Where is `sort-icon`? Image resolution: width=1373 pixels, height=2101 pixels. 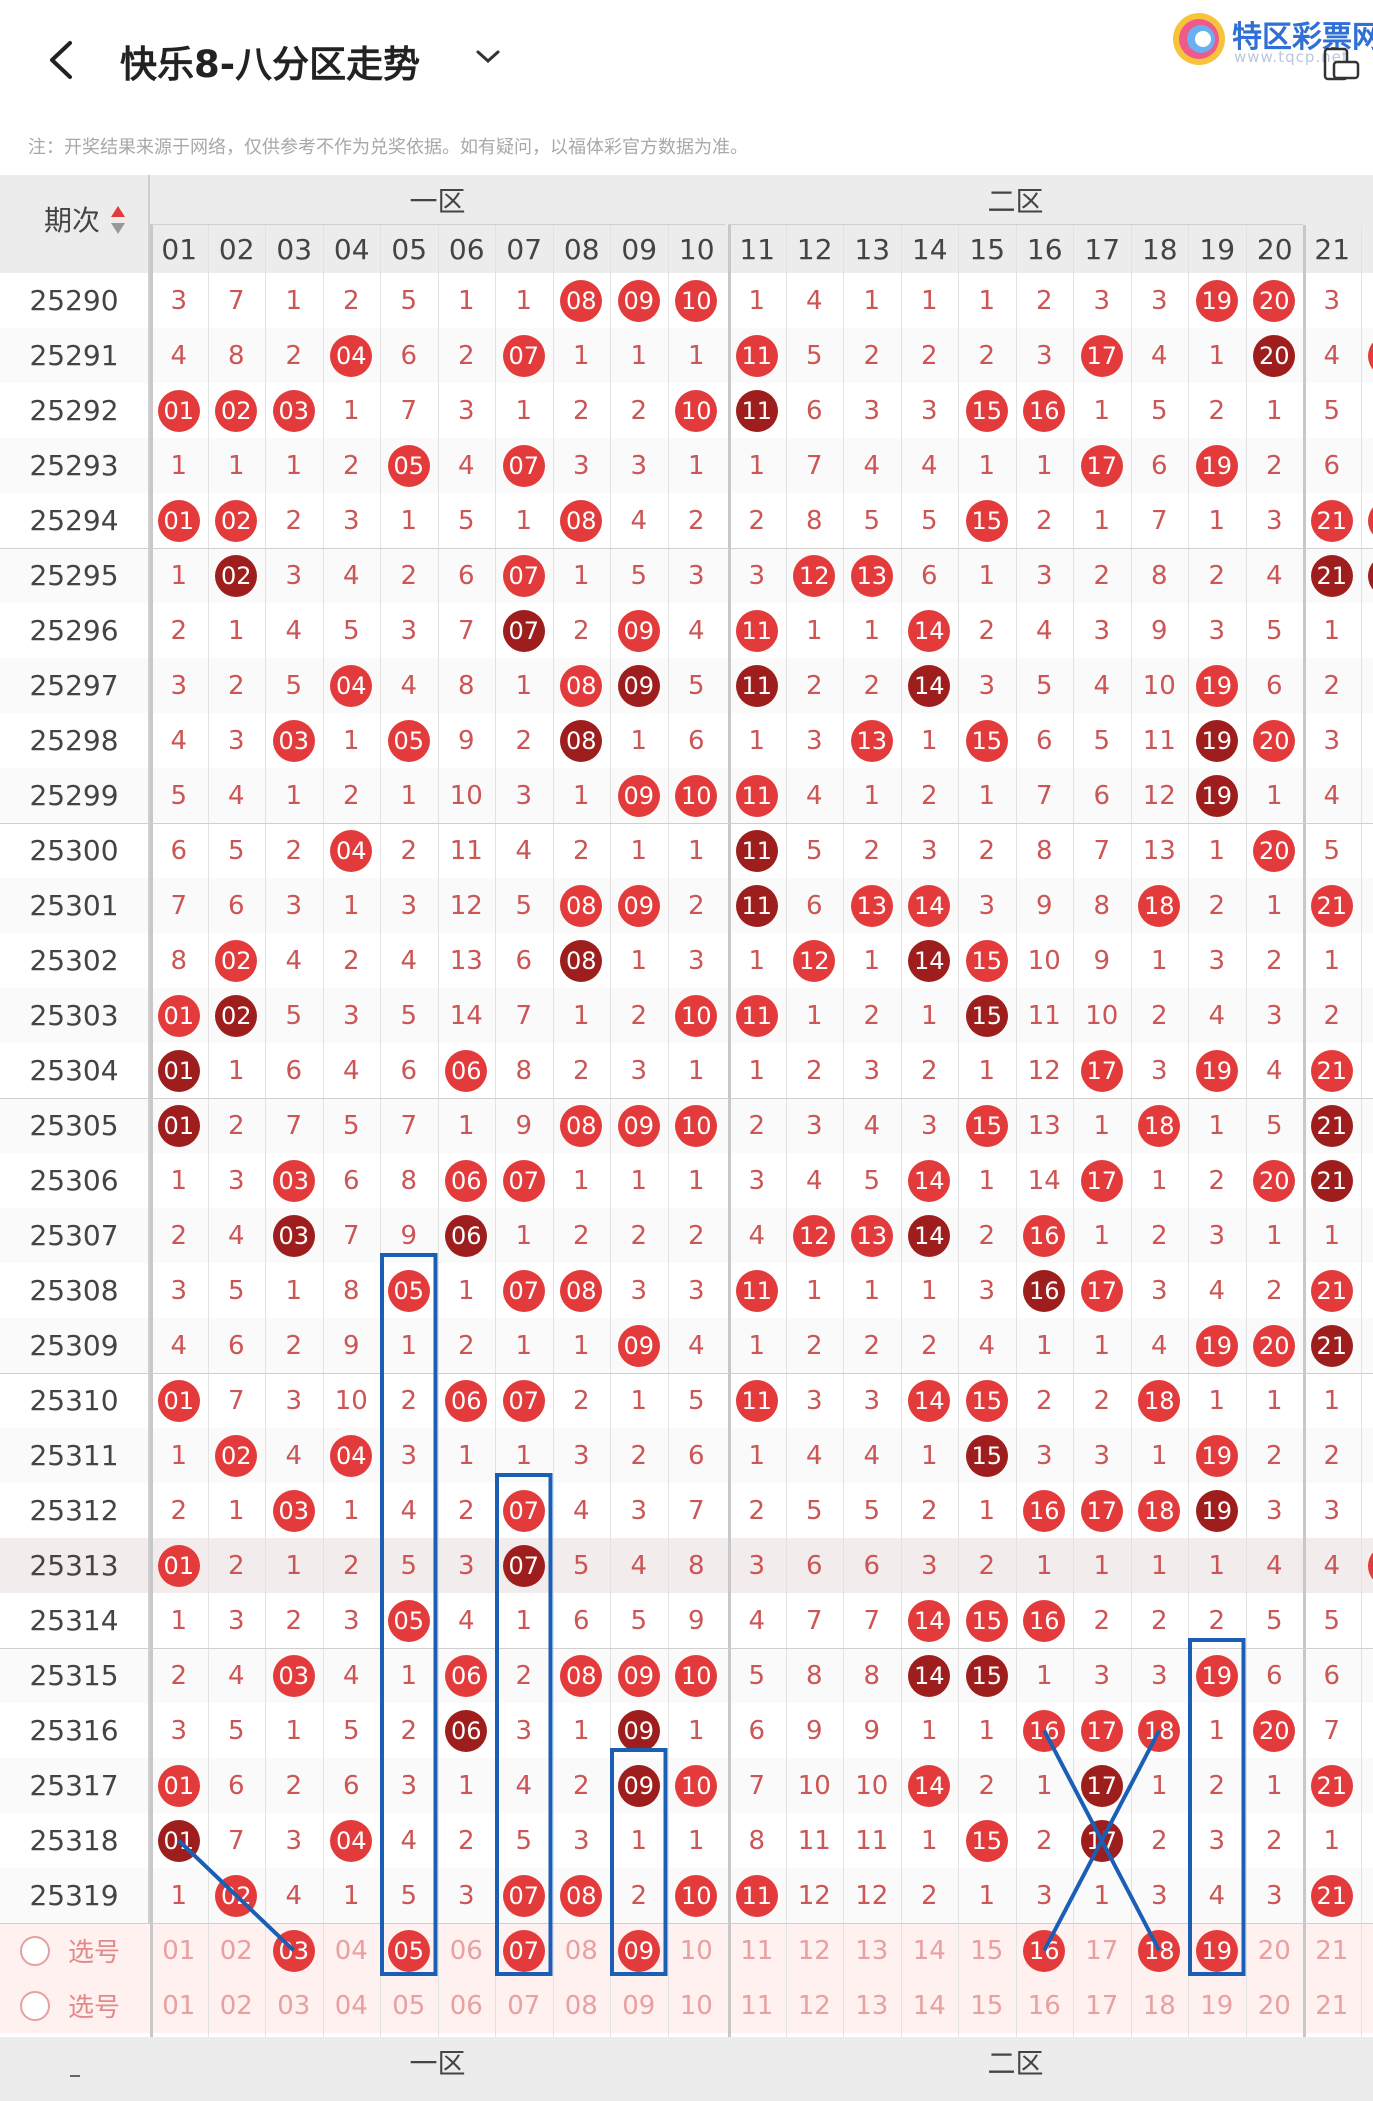 sort-icon is located at coordinates (118, 220).